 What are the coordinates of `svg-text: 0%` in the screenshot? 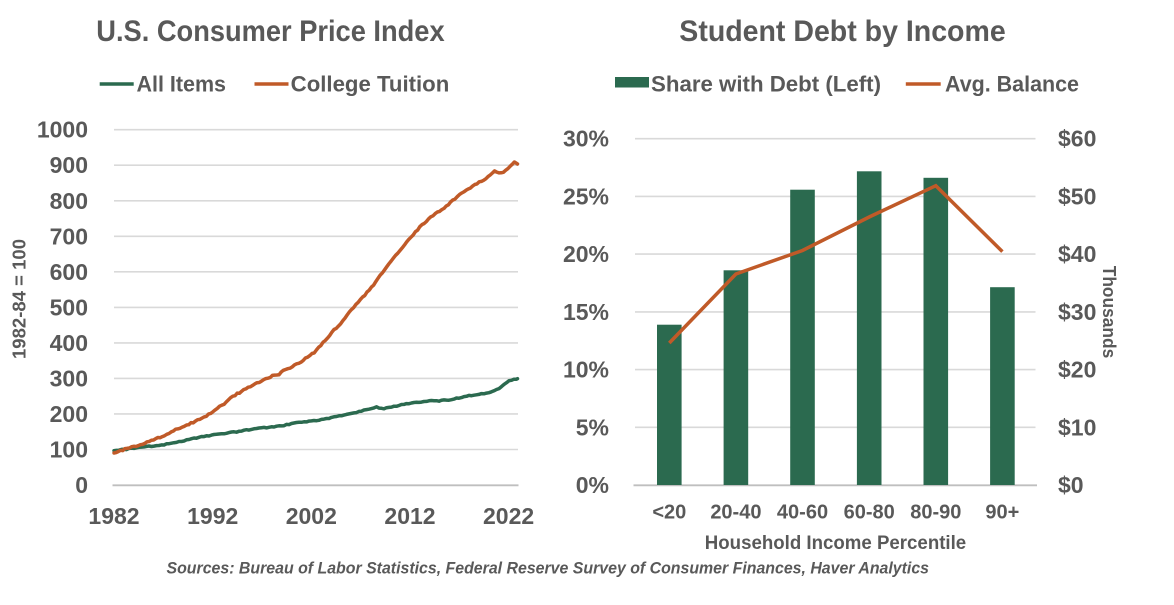 It's located at (592, 485).